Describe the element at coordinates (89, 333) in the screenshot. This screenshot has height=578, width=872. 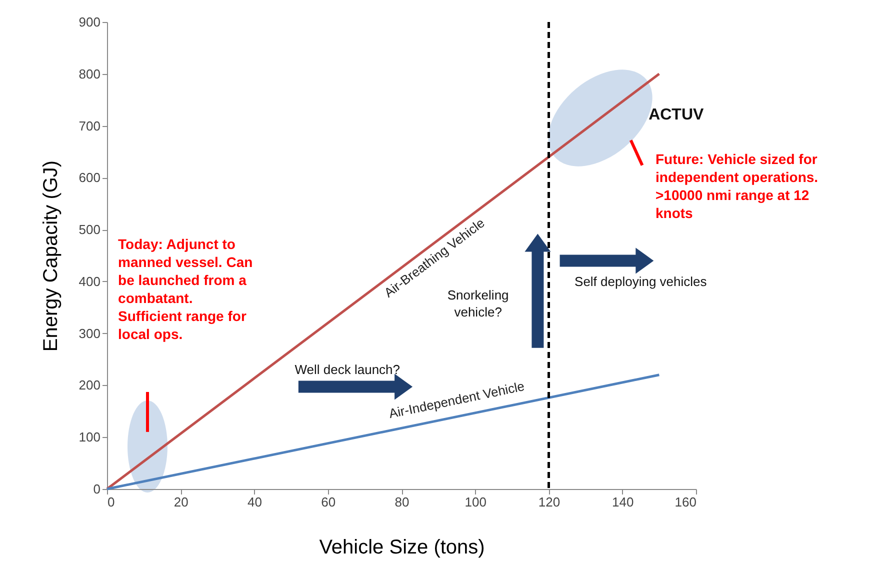
I see `y-tick-label: 300` at that location.